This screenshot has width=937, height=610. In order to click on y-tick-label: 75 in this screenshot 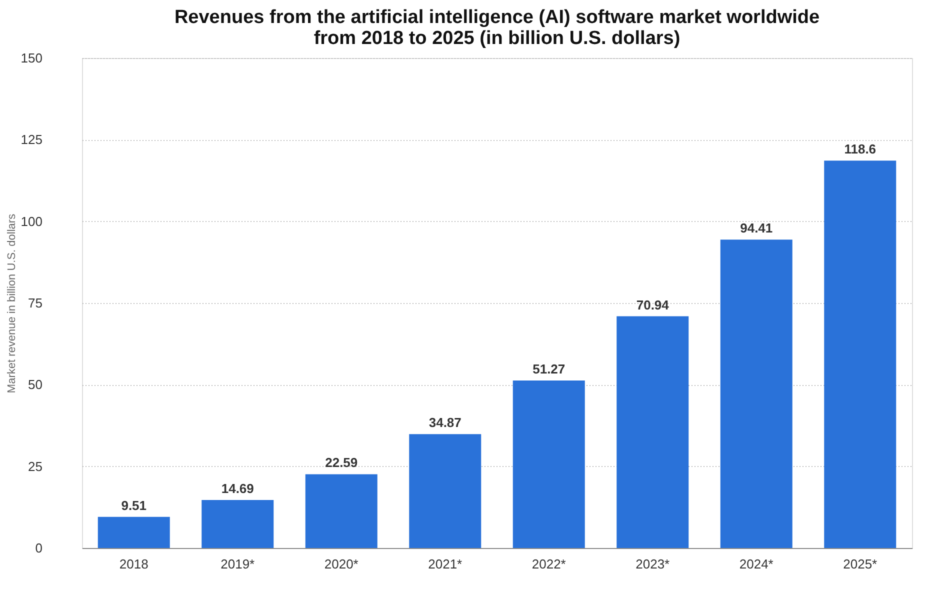, I will do `click(35, 303)`.